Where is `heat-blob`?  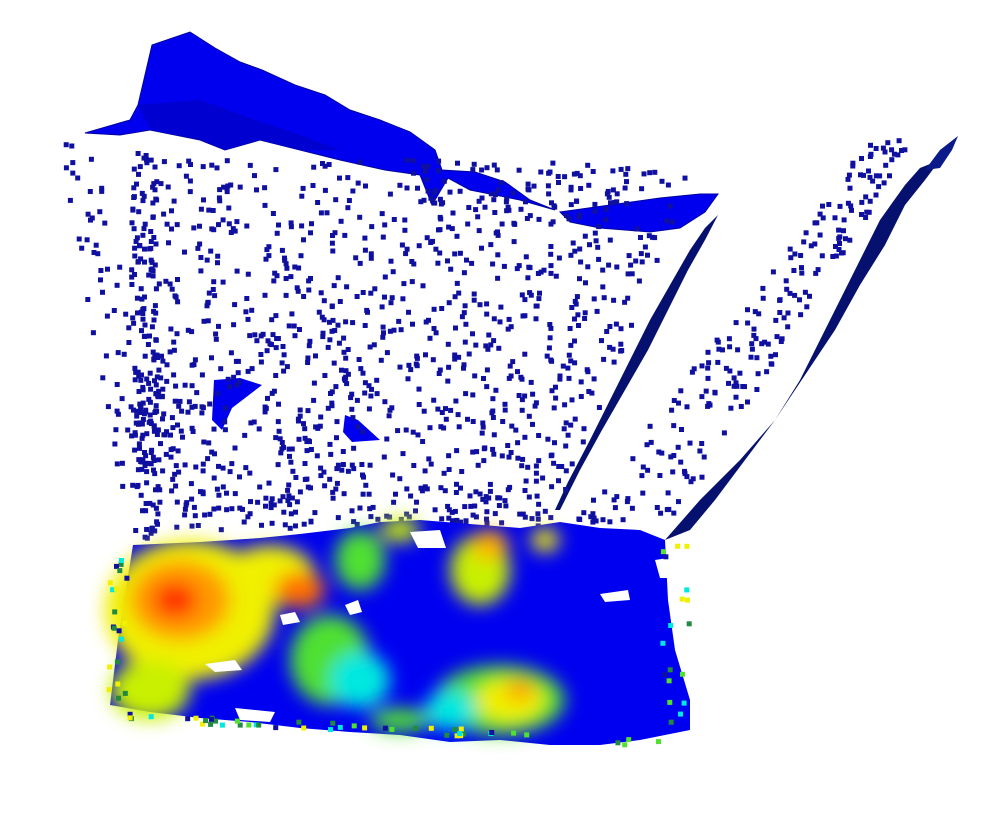 heat-blob is located at coordinates (545, 540).